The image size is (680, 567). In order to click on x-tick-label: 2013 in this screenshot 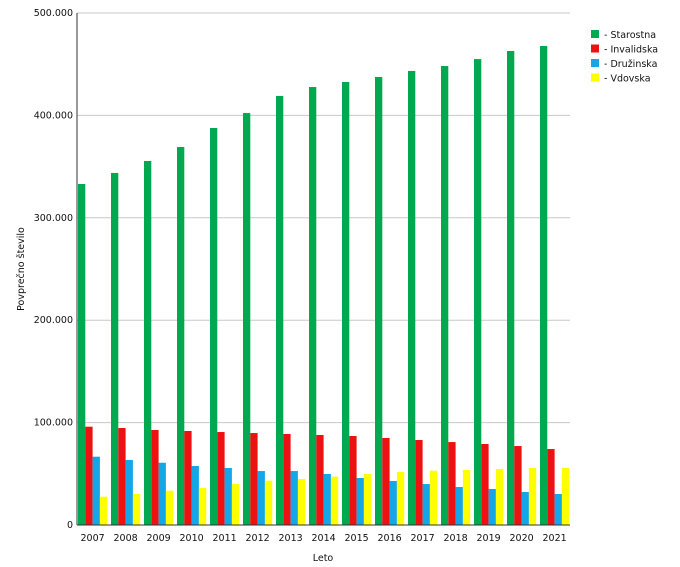, I will do `click(291, 538)`.